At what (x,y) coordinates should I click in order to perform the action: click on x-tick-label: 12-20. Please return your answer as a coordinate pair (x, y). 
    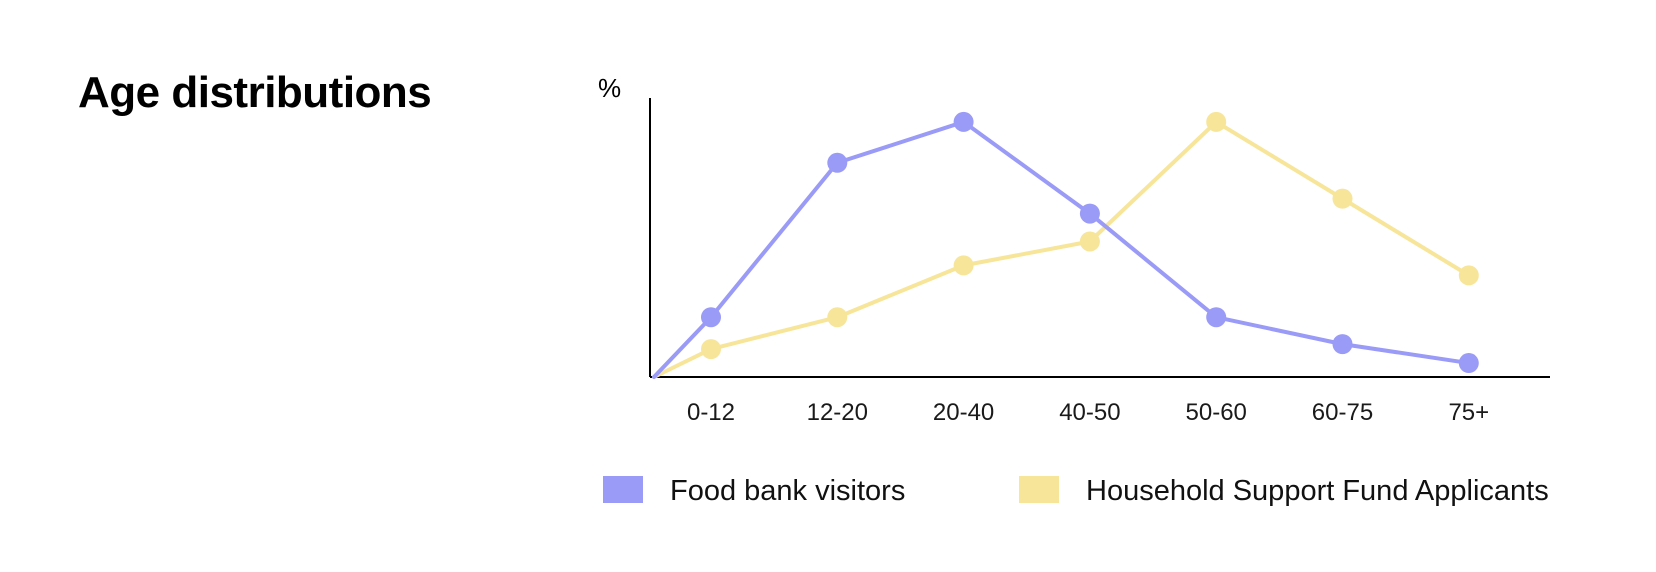
    Looking at the image, I should click on (837, 412).